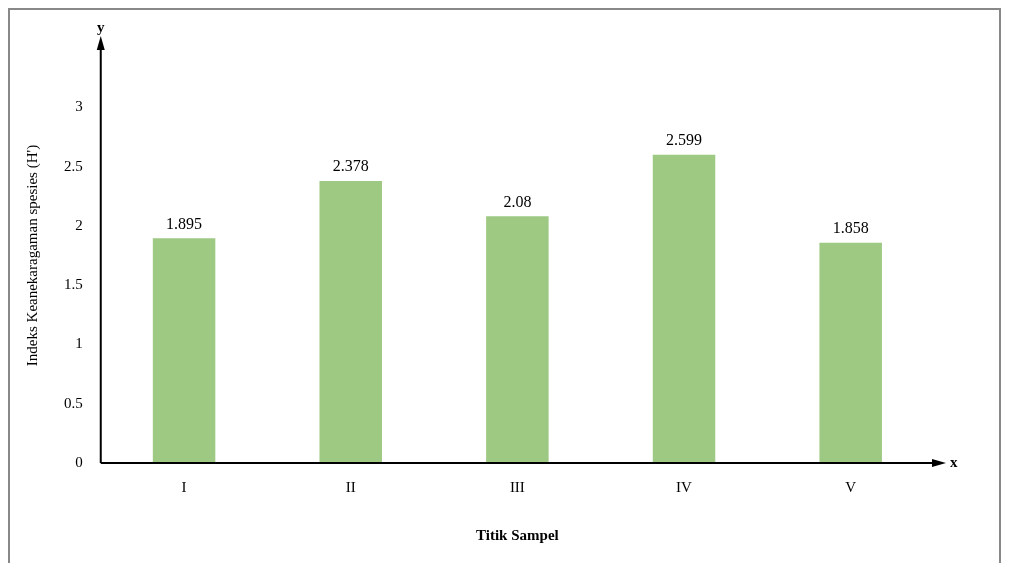  Describe the element at coordinates (954, 461) in the screenshot. I see `text: x` at that location.